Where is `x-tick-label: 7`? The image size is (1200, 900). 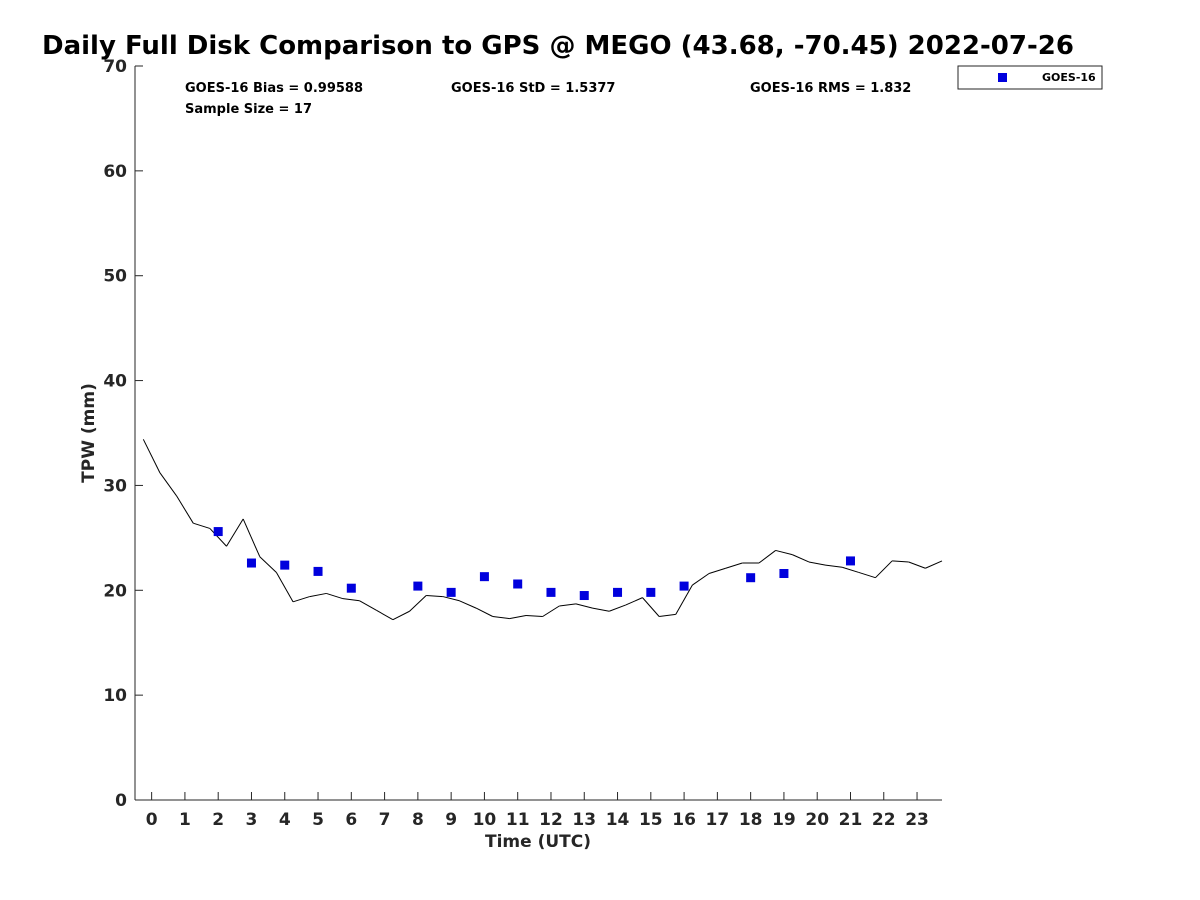
x-tick-label: 7 is located at coordinates (385, 820).